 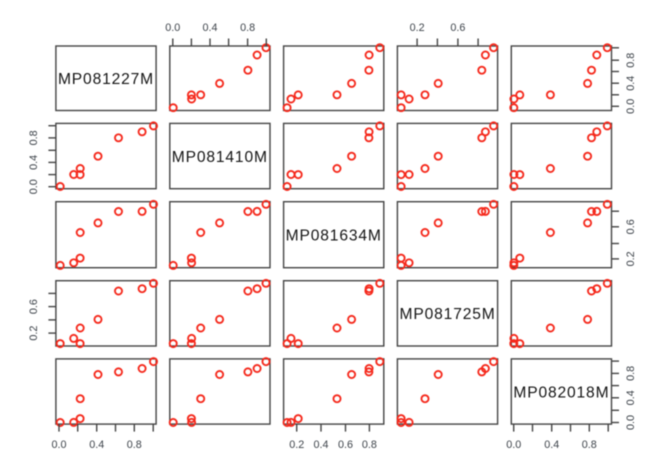 What do you see at coordinates (220, 157) in the screenshot?
I see `svg-text: MP081410M` at bounding box center [220, 157].